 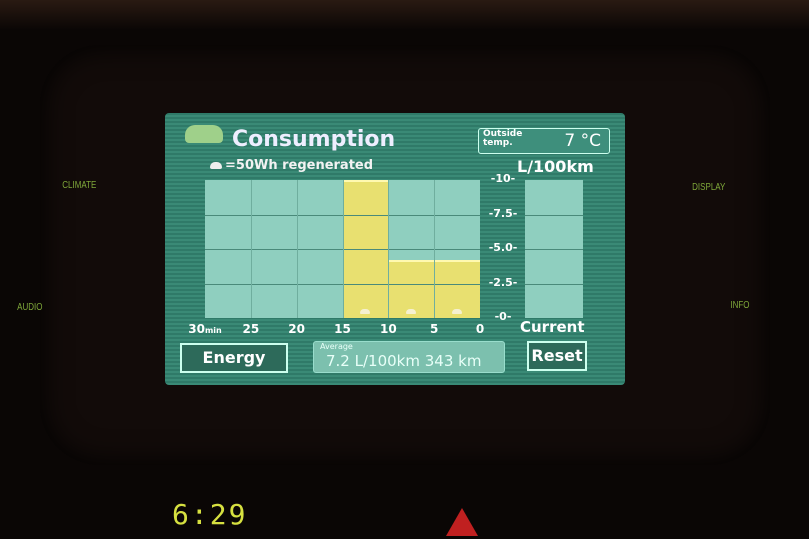 What do you see at coordinates (503, 138) in the screenshot?
I see `outside-temp-label: Outside temp.` at bounding box center [503, 138].